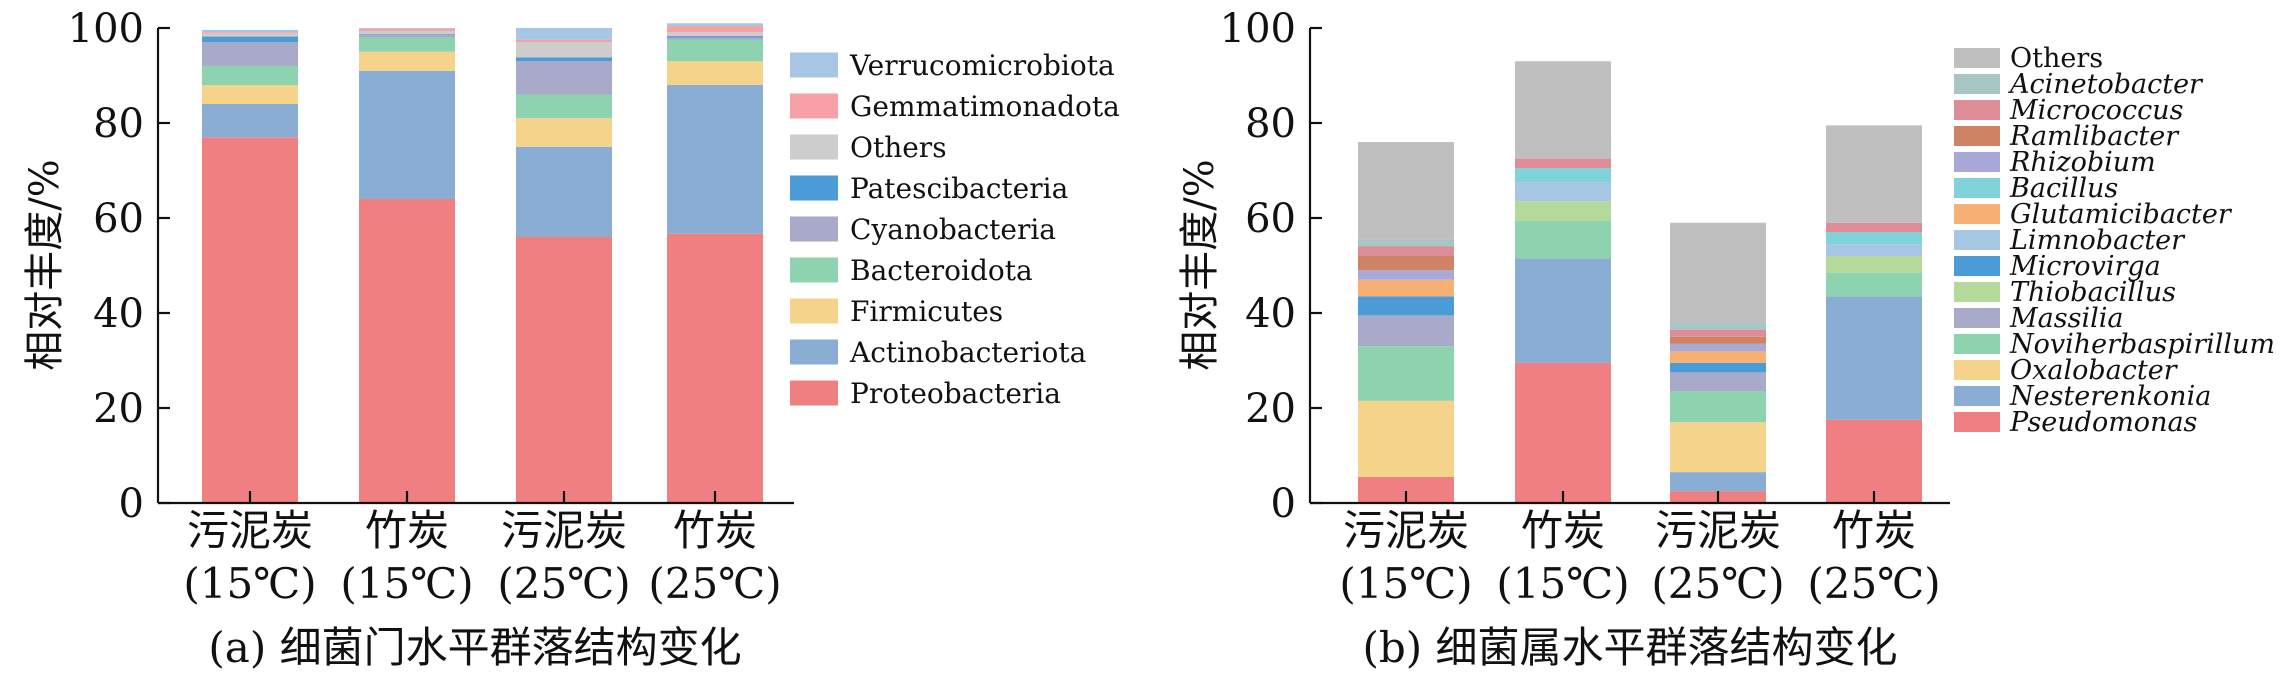 This screenshot has width=2283, height=689. What do you see at coordinates (2094, 136) in the screenshot?
I see `legend-label: Ramlibacter` at bounding box center [2094, 136].